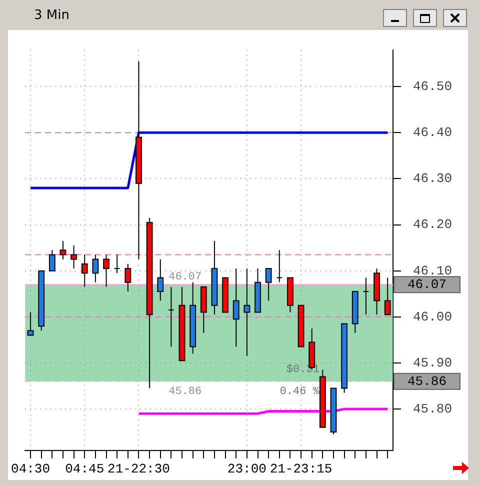 This screenshot has width=479, height=486. What do you see at coordinates (432, 86) in the screenshot?
I see `y-tick-label: 46.50` at bounding box center [432, 86].